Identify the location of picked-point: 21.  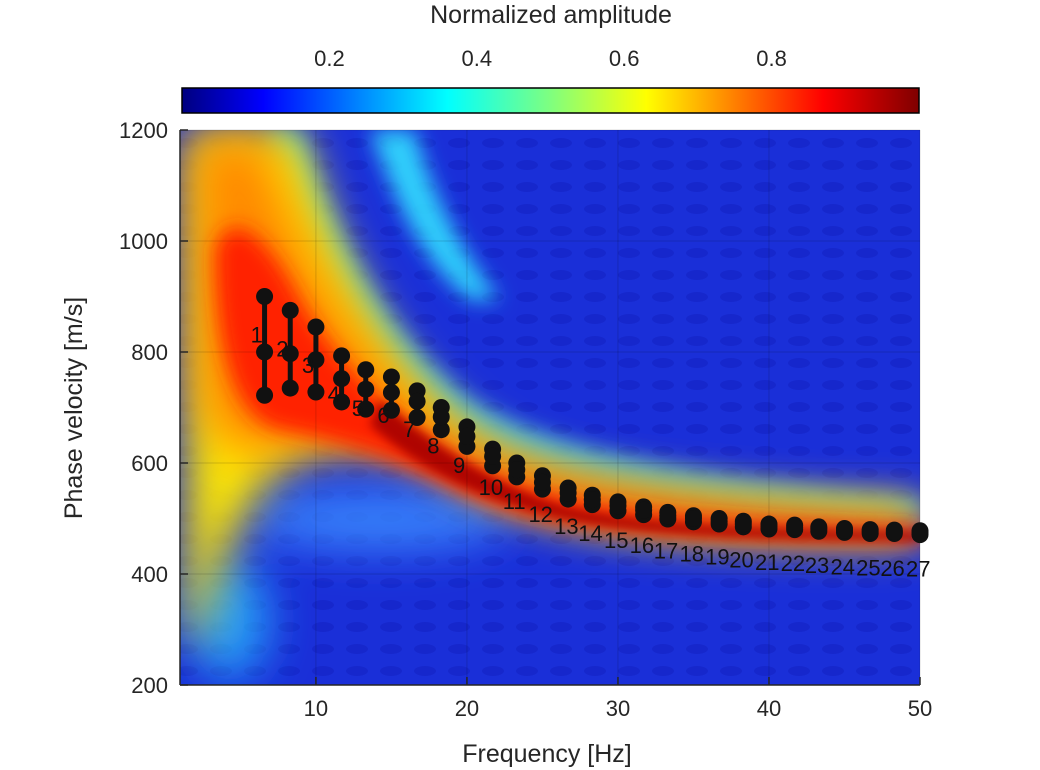
(767, 545).